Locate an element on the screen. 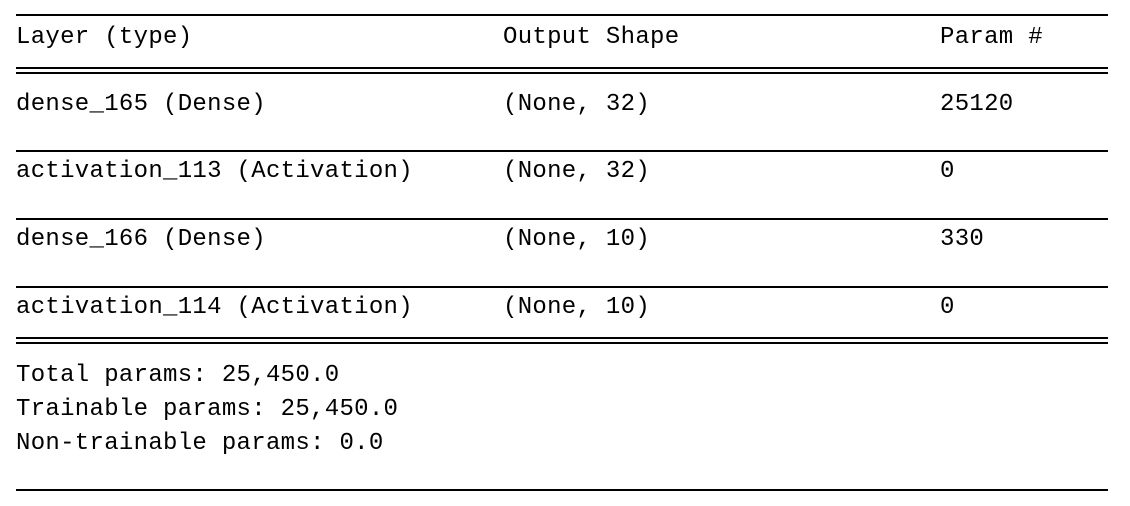 The width and height of the screenshot is (1130, 506). row-param-count: 25120 is located at coordinates (977, 104).